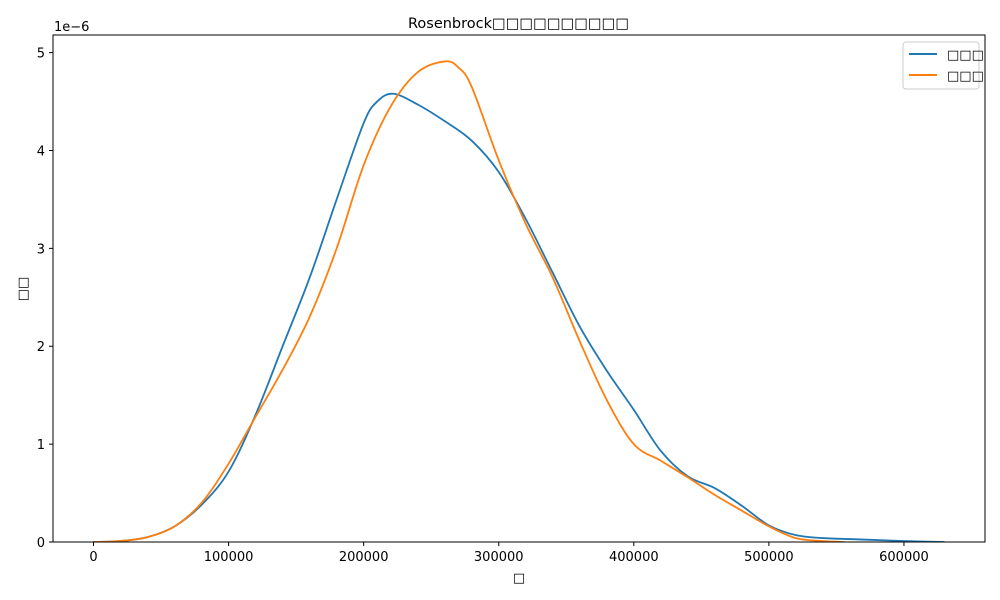 The image size is (1000, 600). I want to click on y-axis: 0 1 2 3 4 5, so click(45, 299).